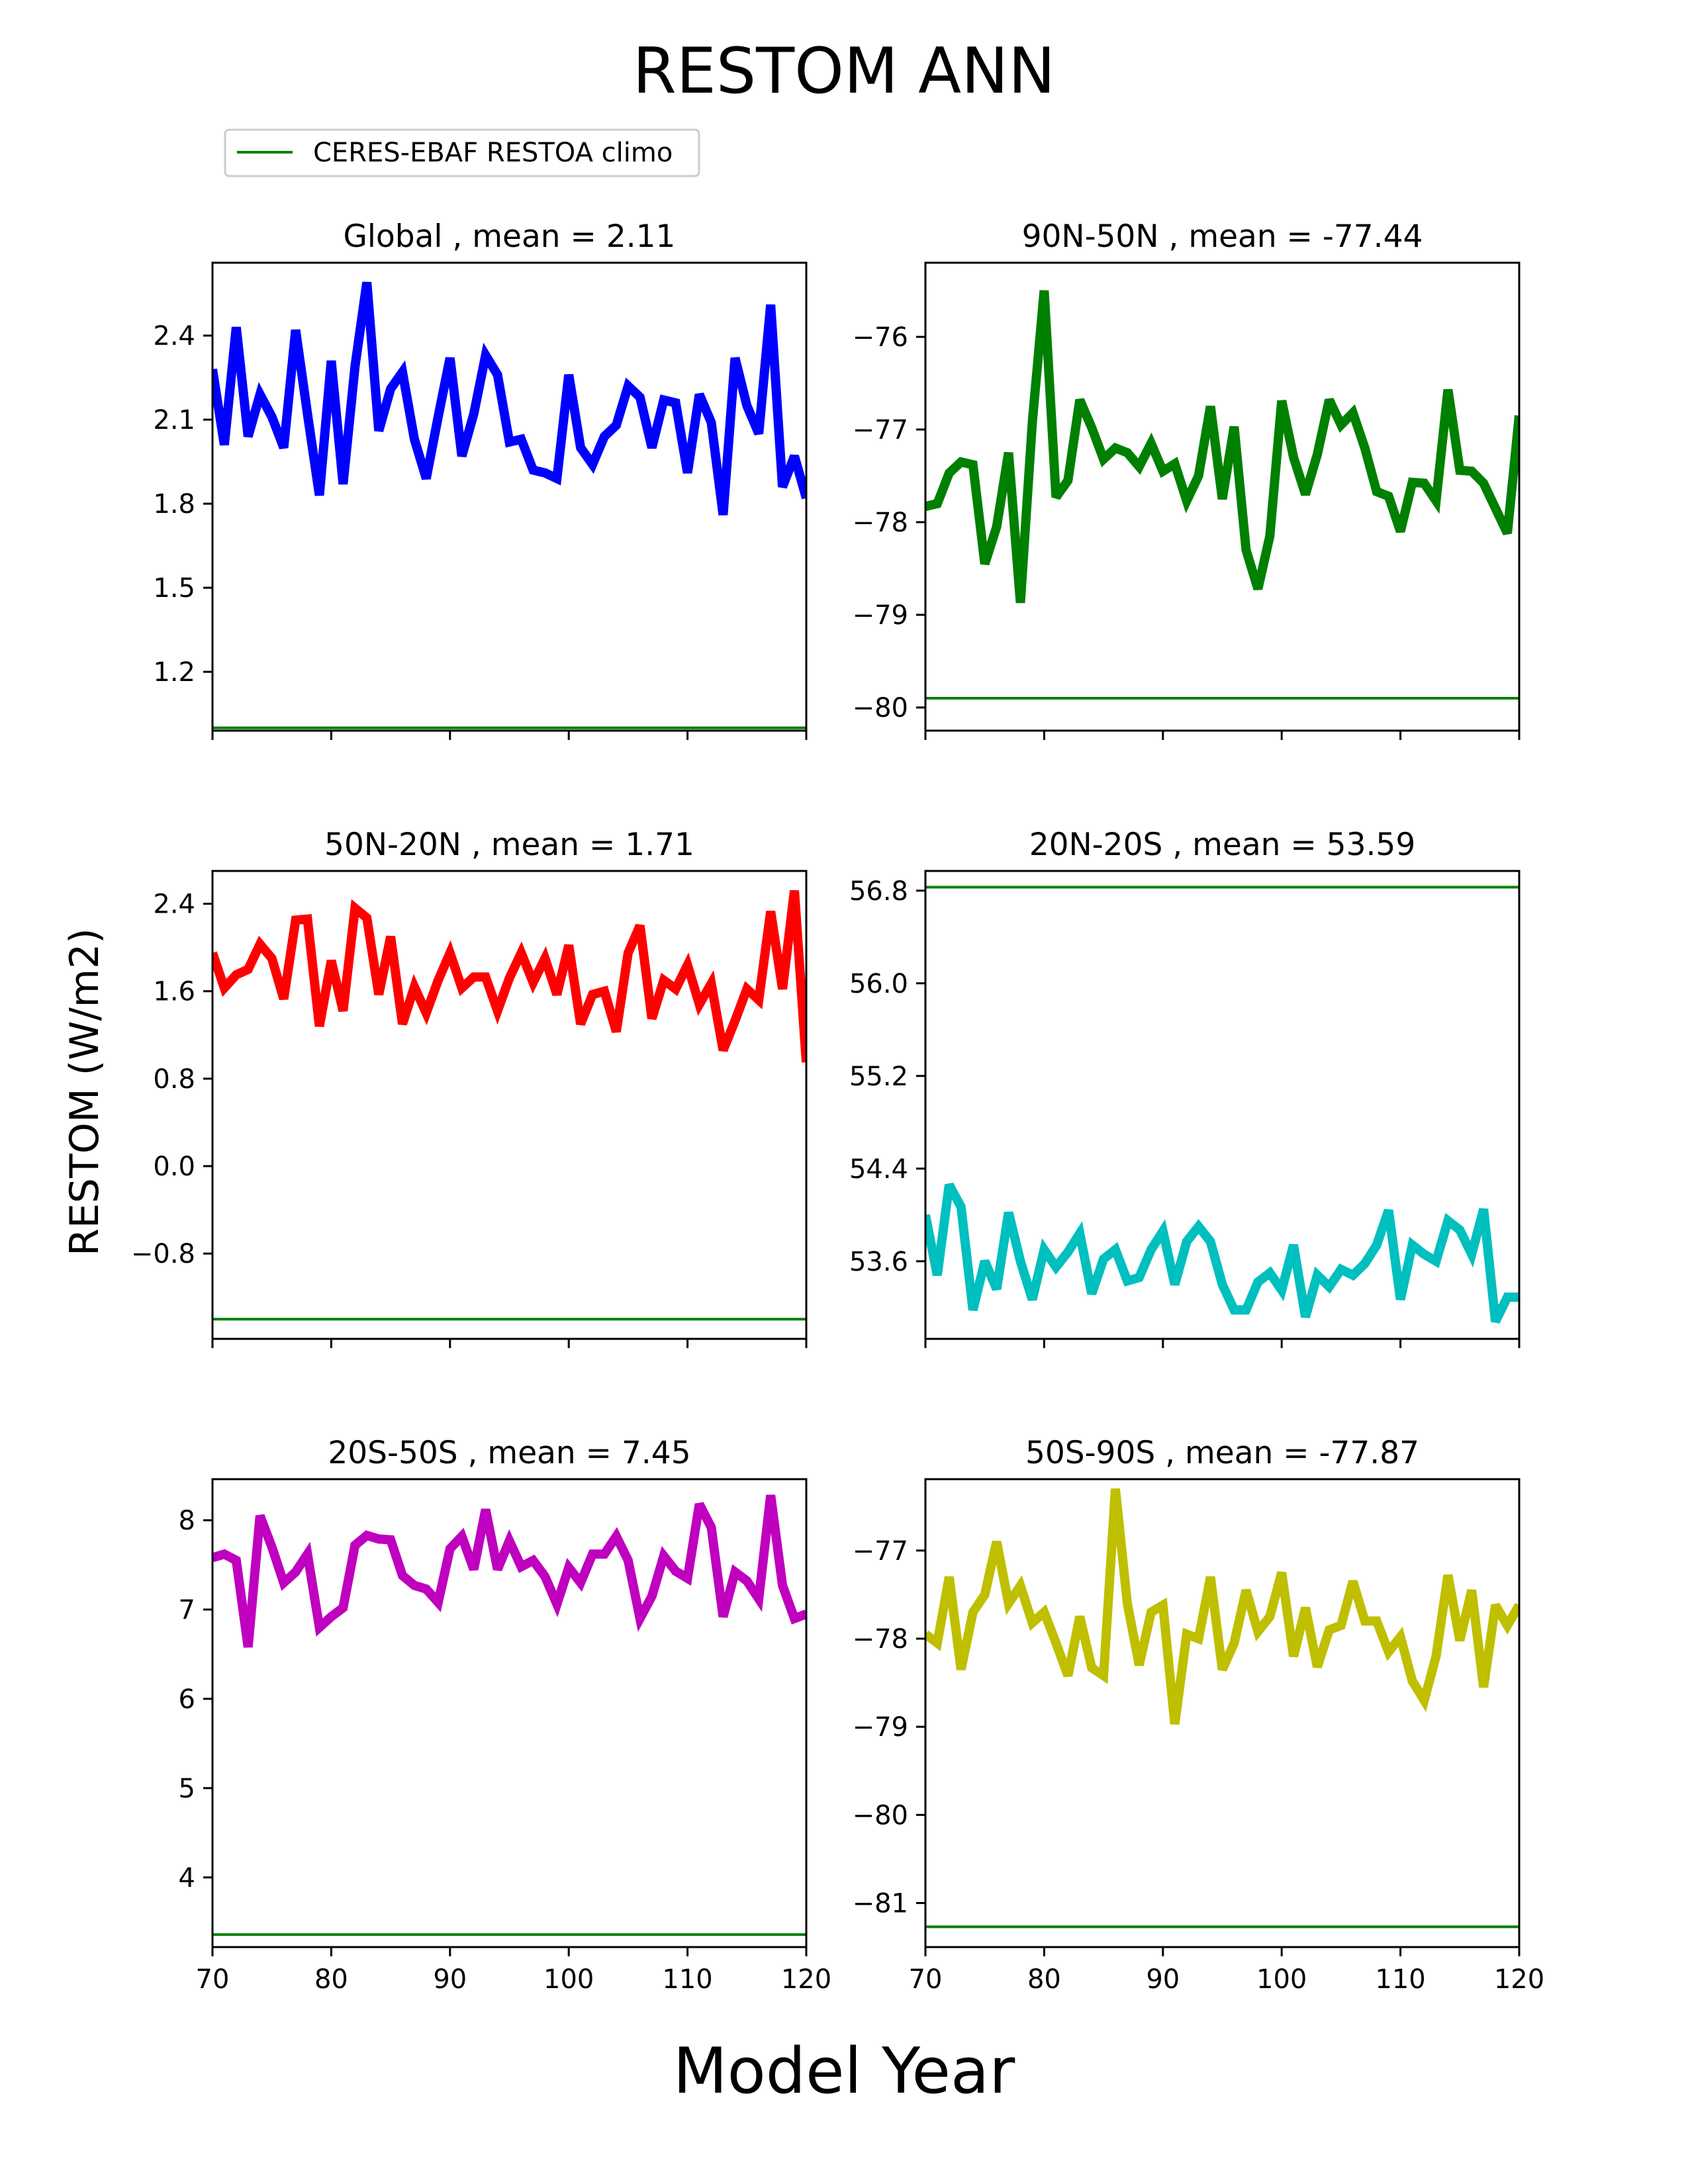  What do you see at coordinates (509, 845) in the screenshot?
I see `panel-title: 50N-20N , mean = 1.71` at bounding box center [509, 845].